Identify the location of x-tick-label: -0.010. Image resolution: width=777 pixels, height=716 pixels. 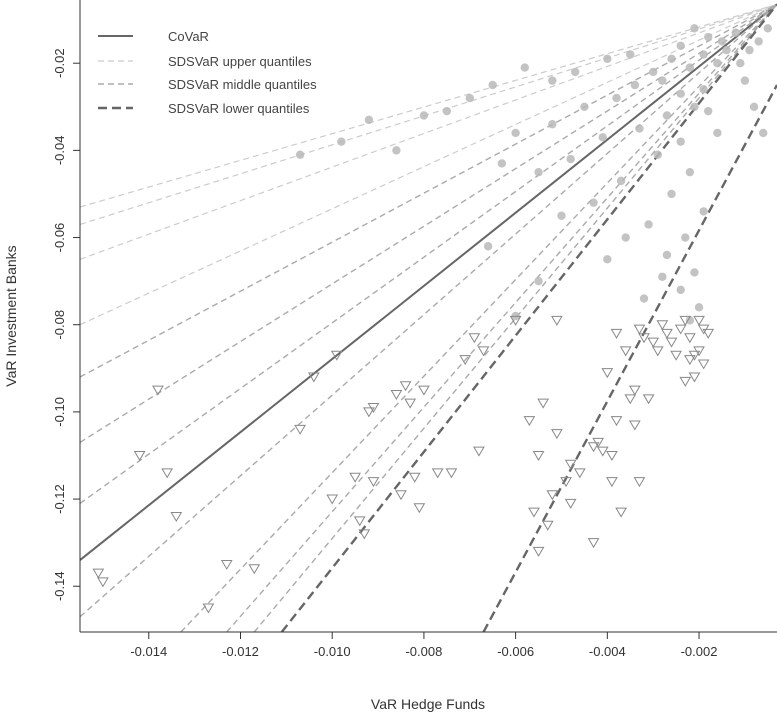
(332, 651).